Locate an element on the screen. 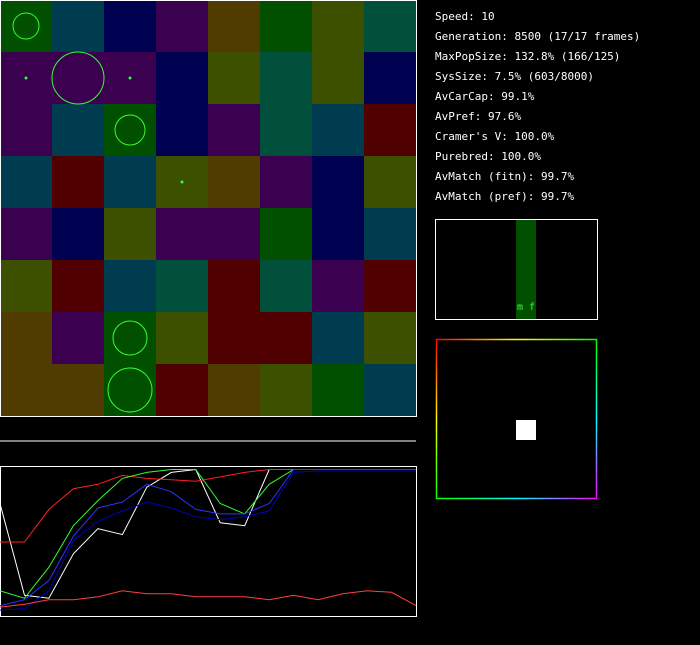 The height and width of the screenshot is (645, 700). stat-line: Purebred: 100.0% is located at coordinates (488, 156).